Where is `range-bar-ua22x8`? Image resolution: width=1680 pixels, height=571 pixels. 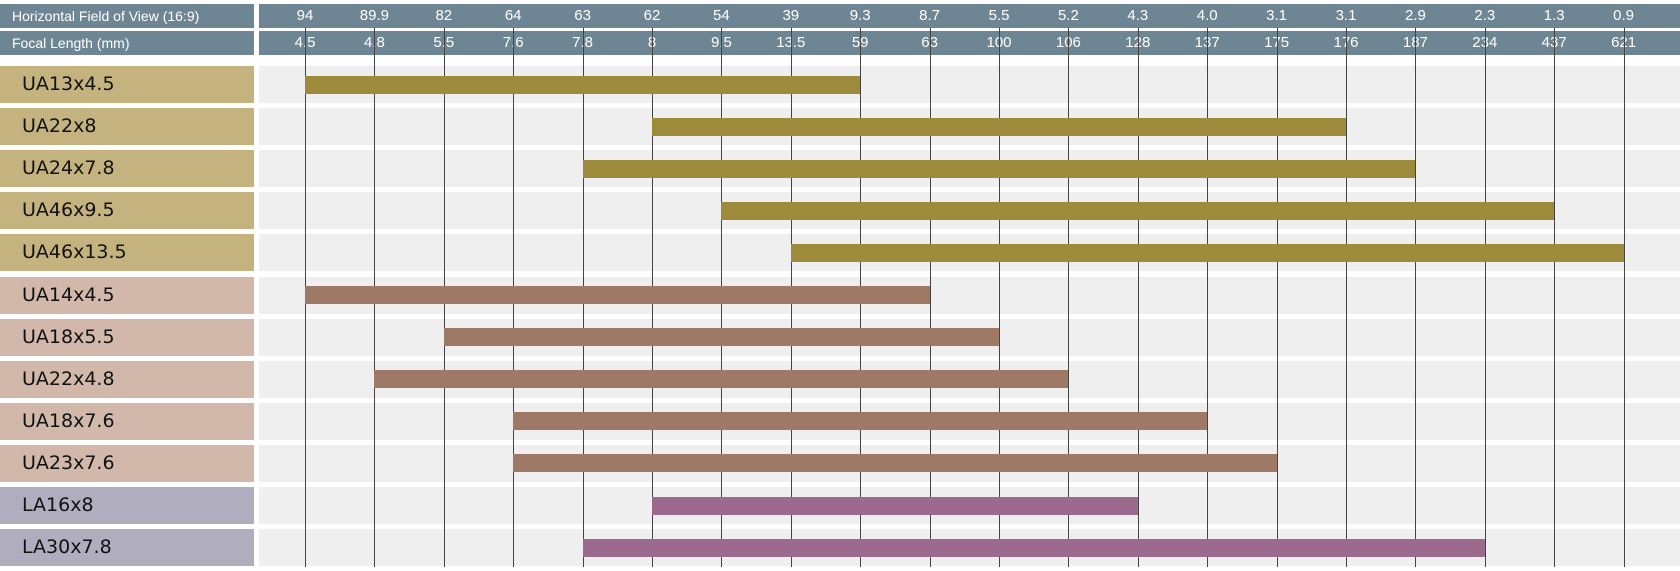 range-bar-ua22x8 is located at coordinates (999, 126).